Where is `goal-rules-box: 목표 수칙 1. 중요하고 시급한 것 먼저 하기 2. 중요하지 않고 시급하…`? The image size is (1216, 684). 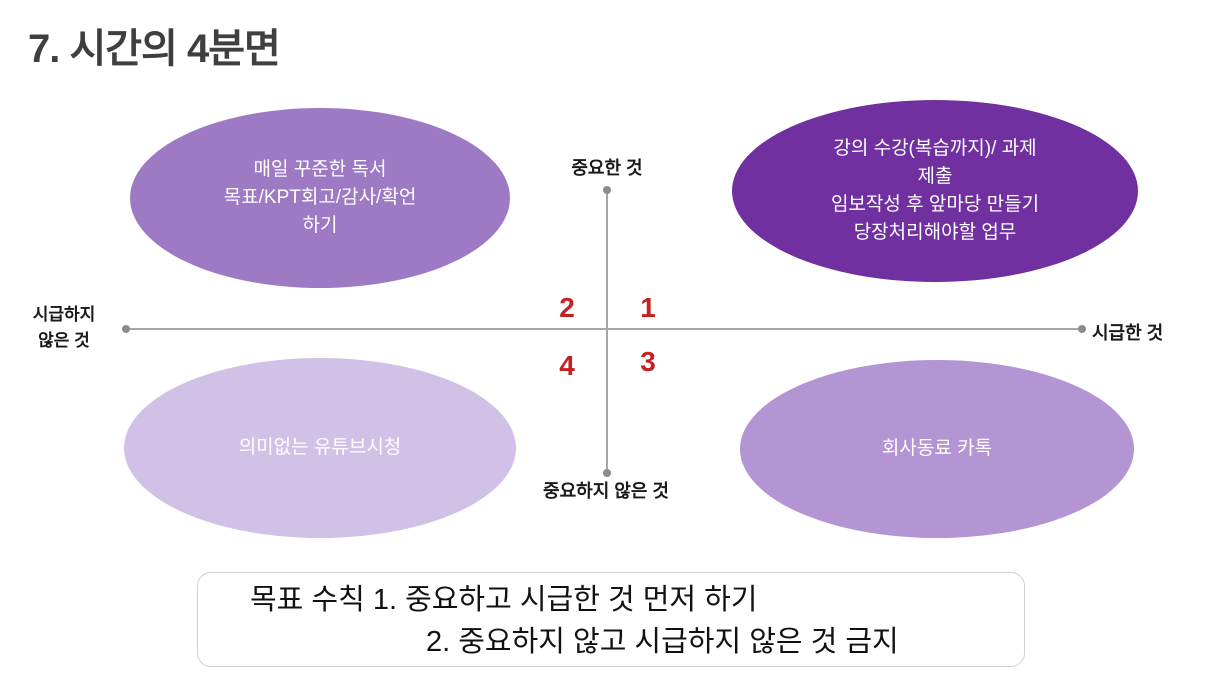 goal-rules-box: 목표 수칙 1. 중요하고 시급한 것 먼저 하기 2. 중요하지 않고 시급하… is located at coordinates (611, 619).